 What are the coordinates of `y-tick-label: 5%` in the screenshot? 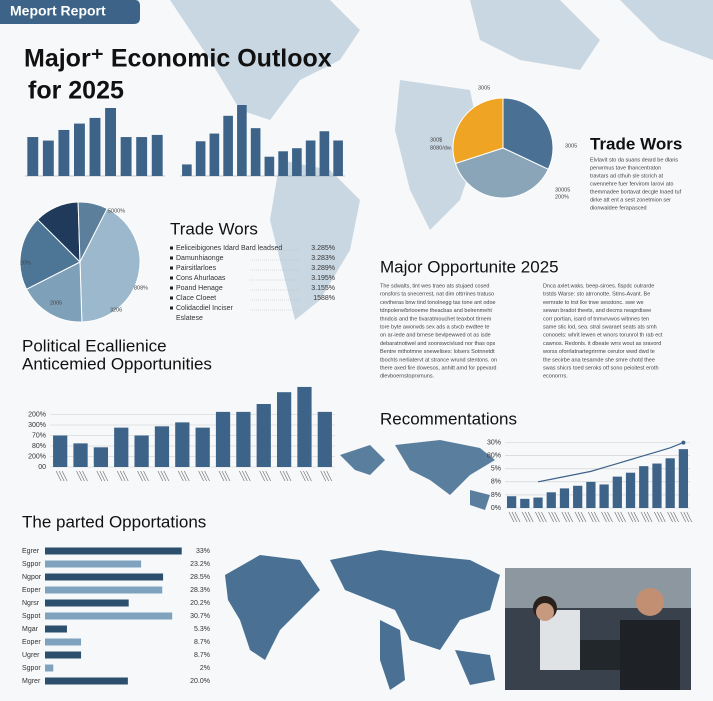 It's located at (496, 469).